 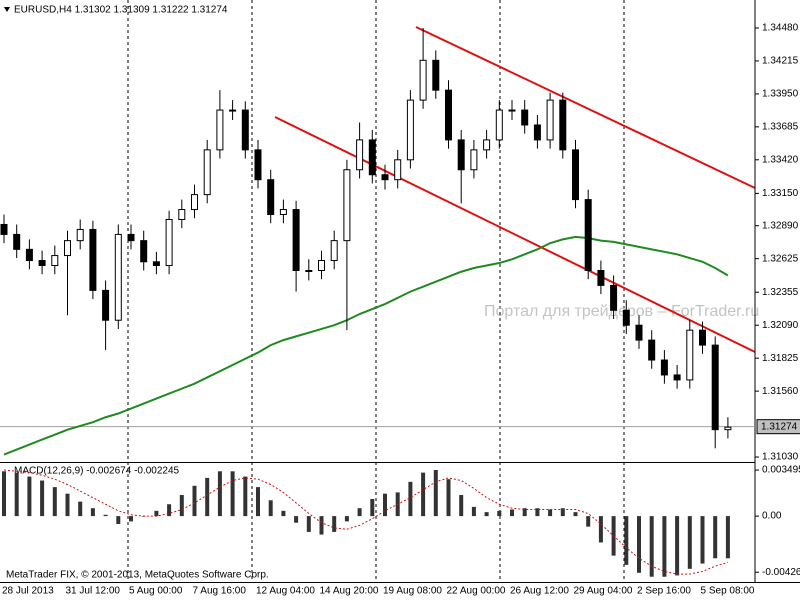 I want to click on y-tick-label: 1.32355, so click(x=780, y=292).